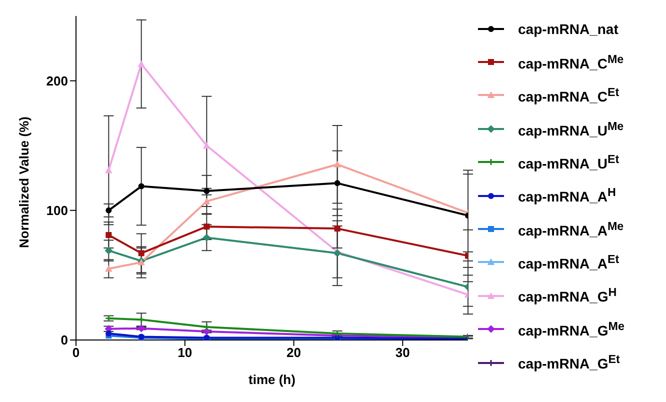  Describe the element at coordinates (571, 329) in the screenshot. I see `legend-label: cap-mRNA_G$^{Me}$` at that location.